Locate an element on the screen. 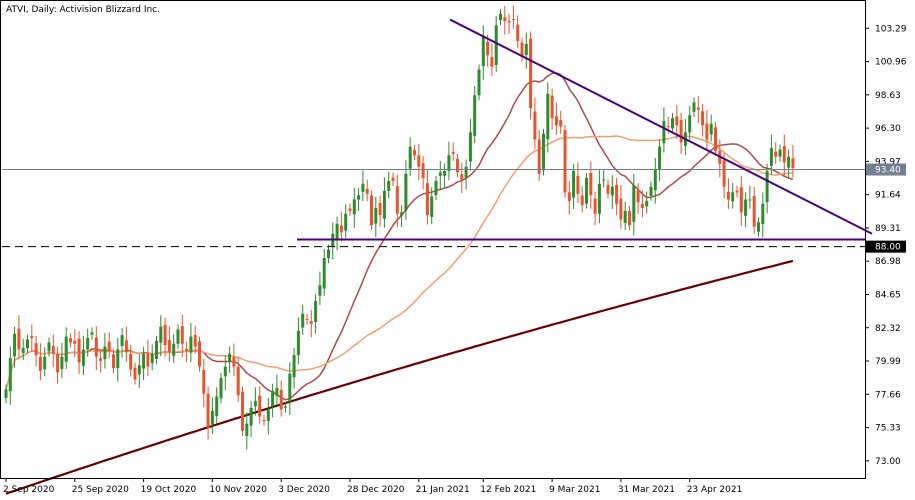 The image size is (915, 500). y-tick-label: 89.31 is located at coordinates (888, 229).